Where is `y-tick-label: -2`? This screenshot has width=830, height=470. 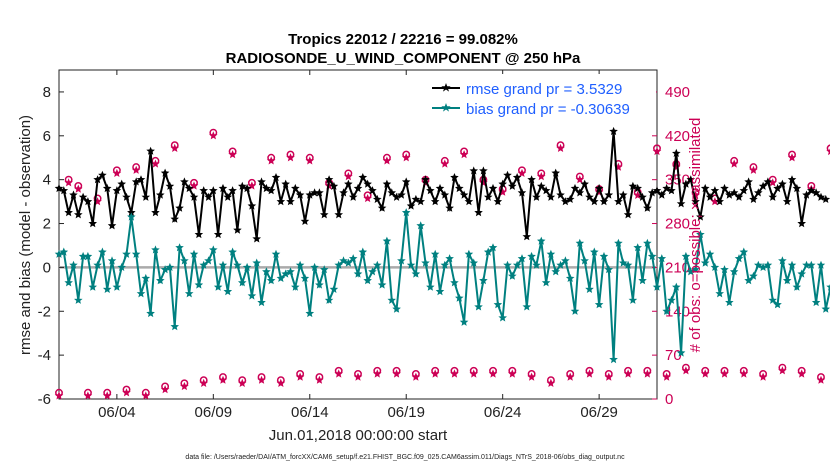
y-tick-label: -2 is located at coordinates (44, 311).